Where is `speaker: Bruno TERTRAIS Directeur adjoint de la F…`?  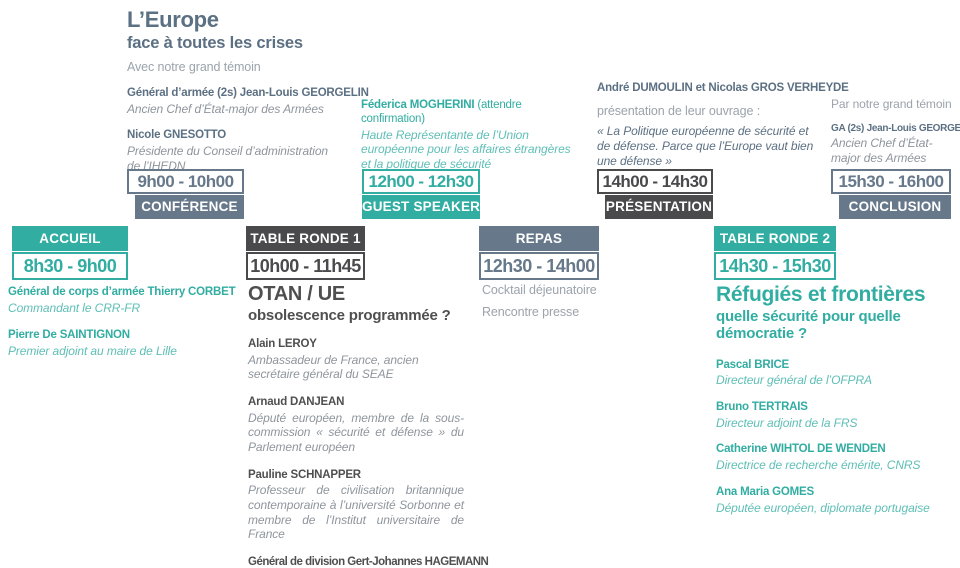
speaker: Bruno TERTRAIS Directeur adjoint de la F… is located at coordinates (835, 415).